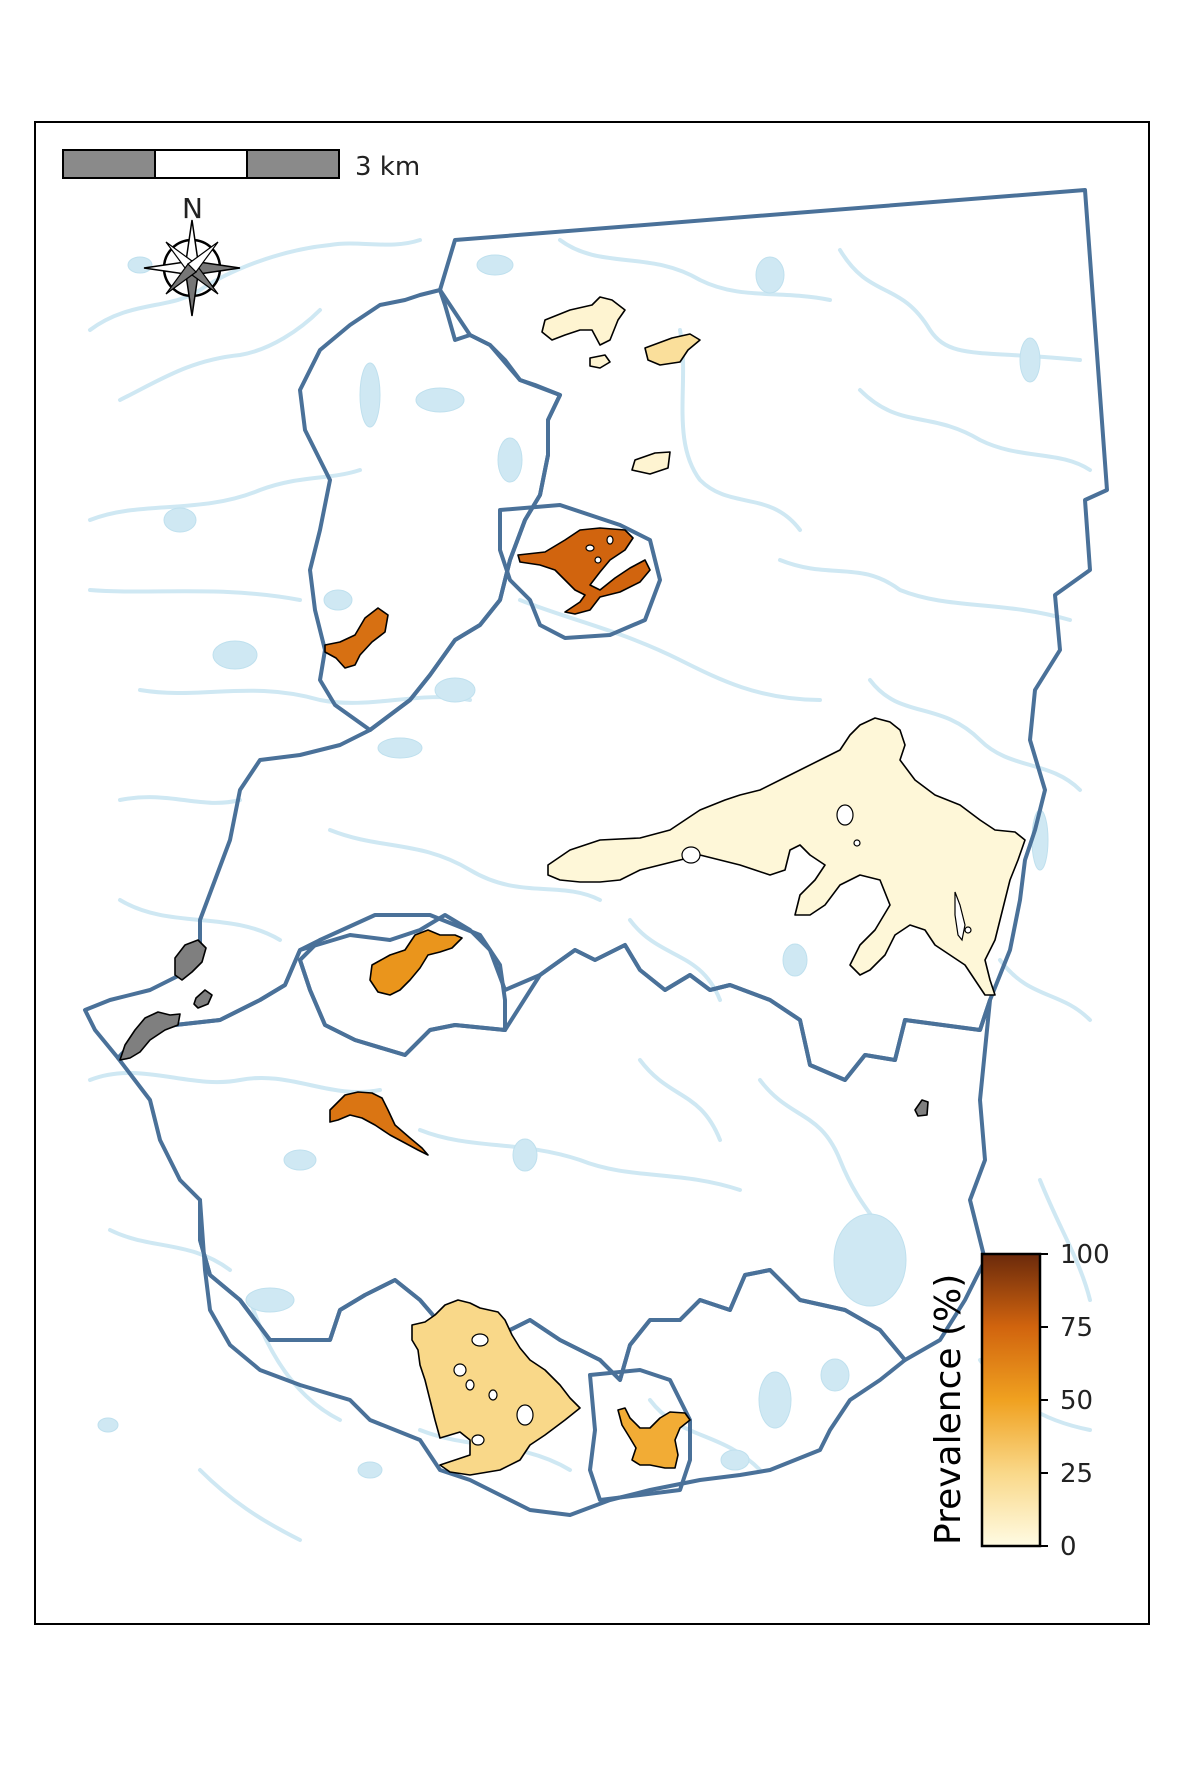  Describe the element at coordinates (192, 254) in the screenshot. I see `north-arrow-icon: N` at that location.